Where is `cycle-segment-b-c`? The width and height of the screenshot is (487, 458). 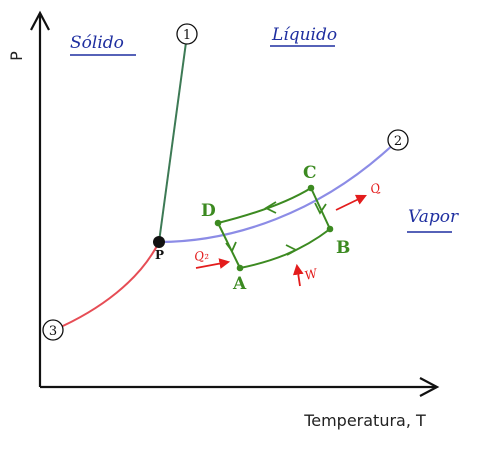
cycle-segment-b-c is located at coordinates (320, 208).